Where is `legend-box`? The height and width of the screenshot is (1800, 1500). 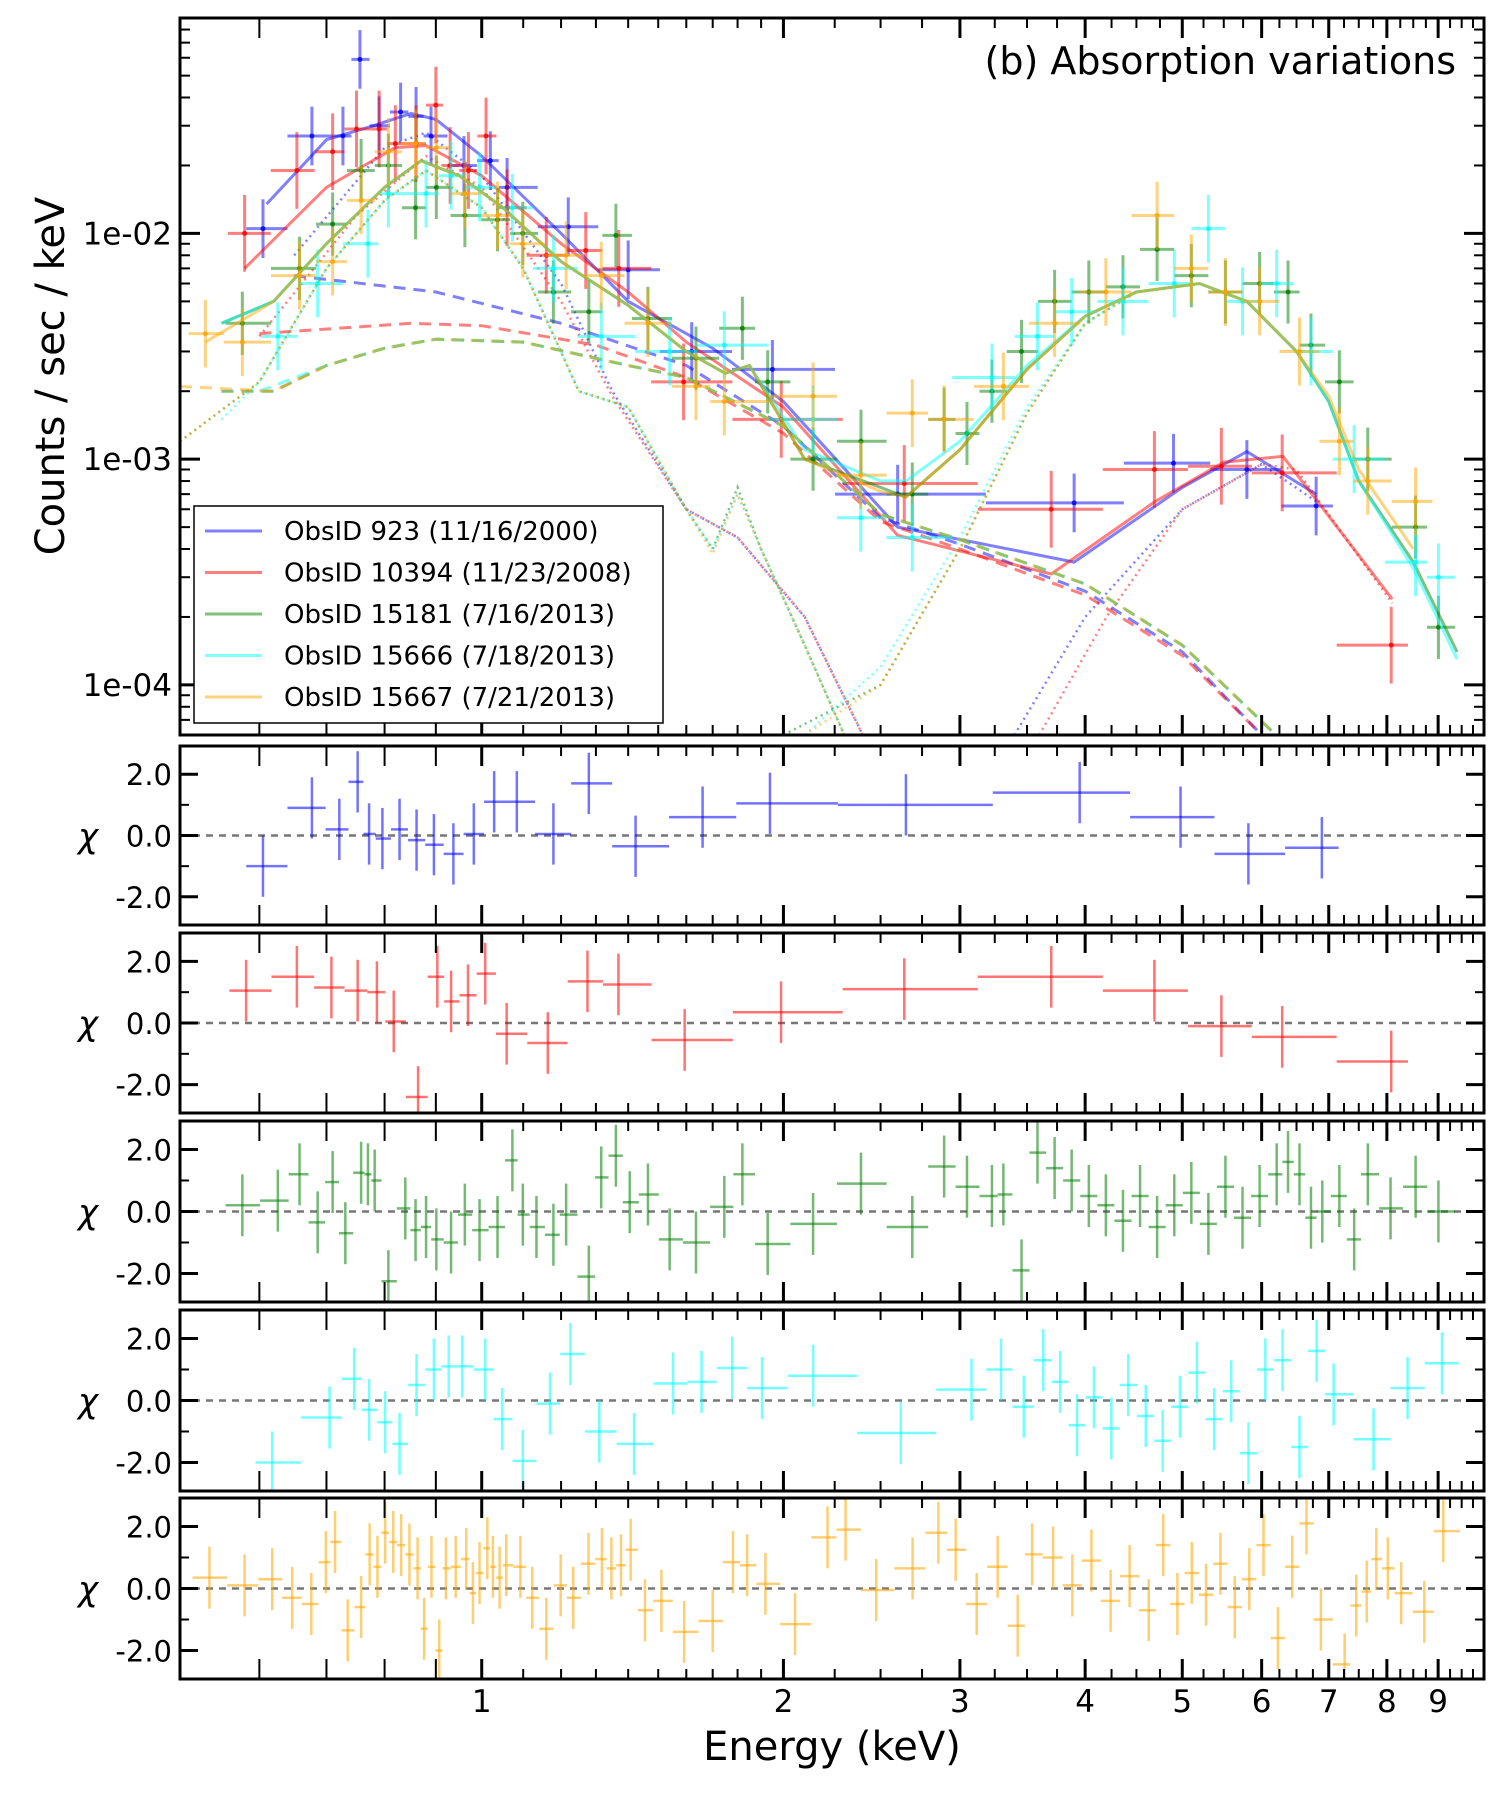 legend-box is located at coordinates (428, 614).